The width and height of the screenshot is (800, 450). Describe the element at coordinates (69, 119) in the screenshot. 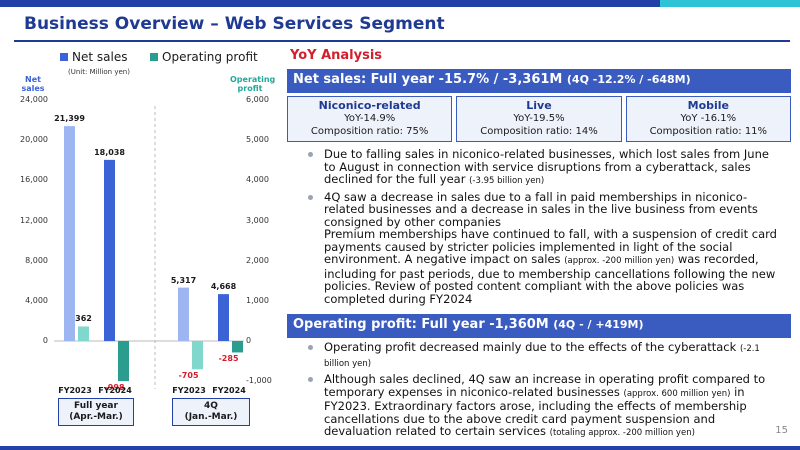

I see `net-sales-value-label: 21,399` at that location.